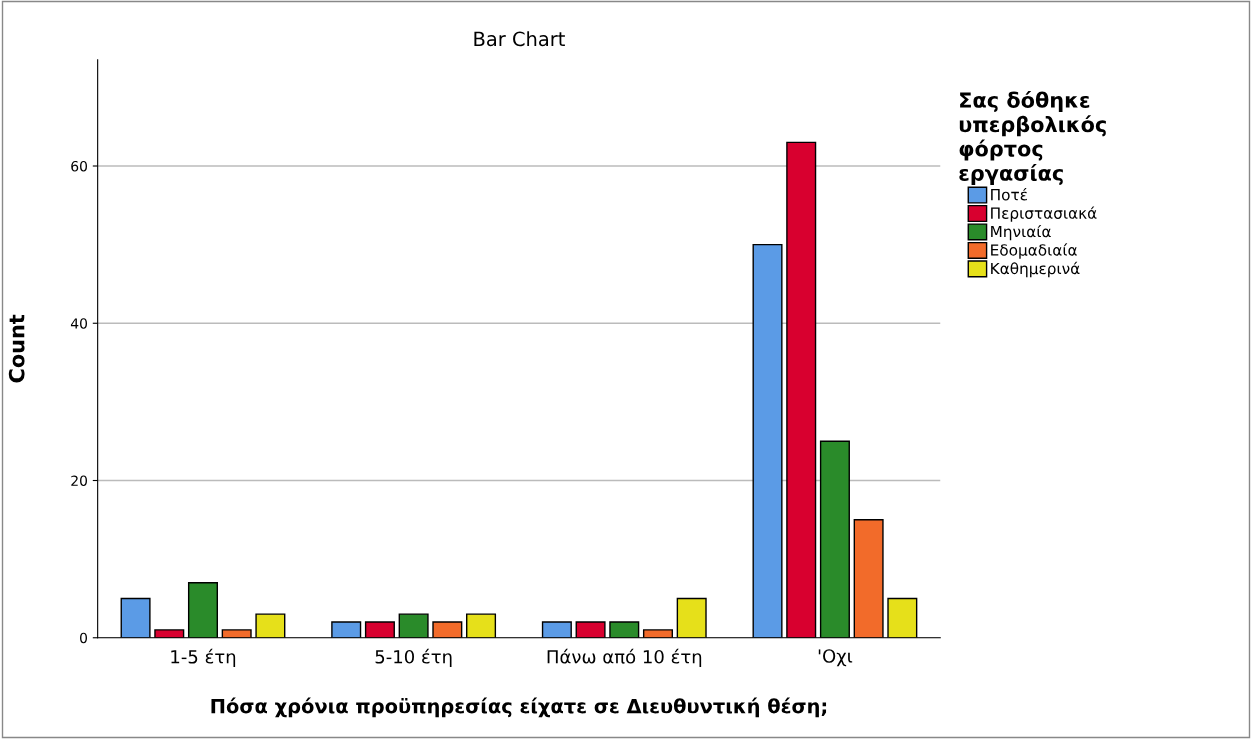 The height and width of the screenshot is (739, 1252). I want to click on x-tick-label: Πάνω από 10 έτη, so click(624, 658).